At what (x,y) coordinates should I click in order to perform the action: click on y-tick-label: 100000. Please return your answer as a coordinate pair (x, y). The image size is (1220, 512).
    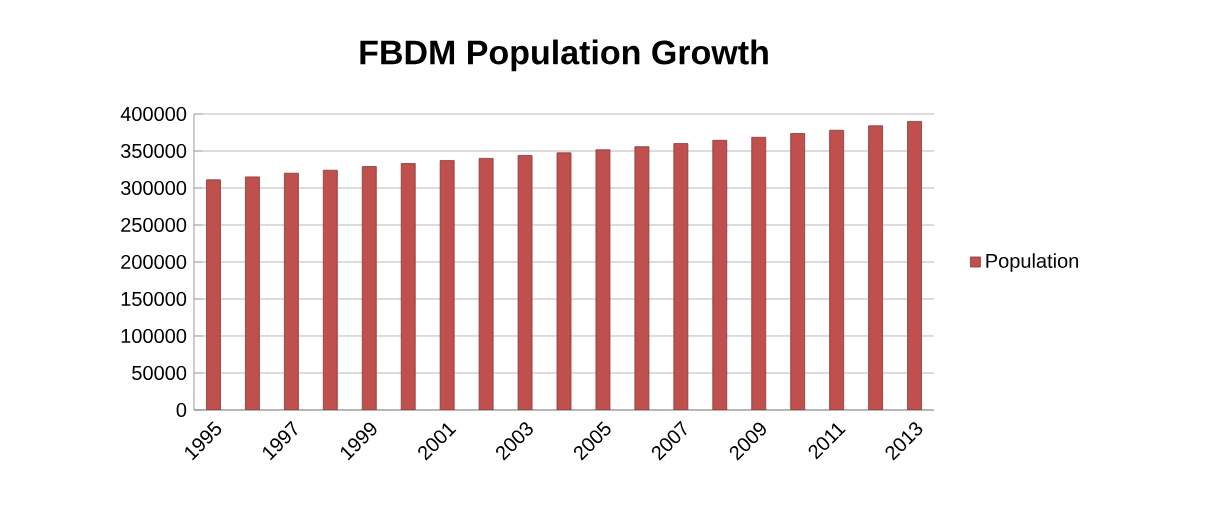
    Looking at the image, I should click on (154, 336).